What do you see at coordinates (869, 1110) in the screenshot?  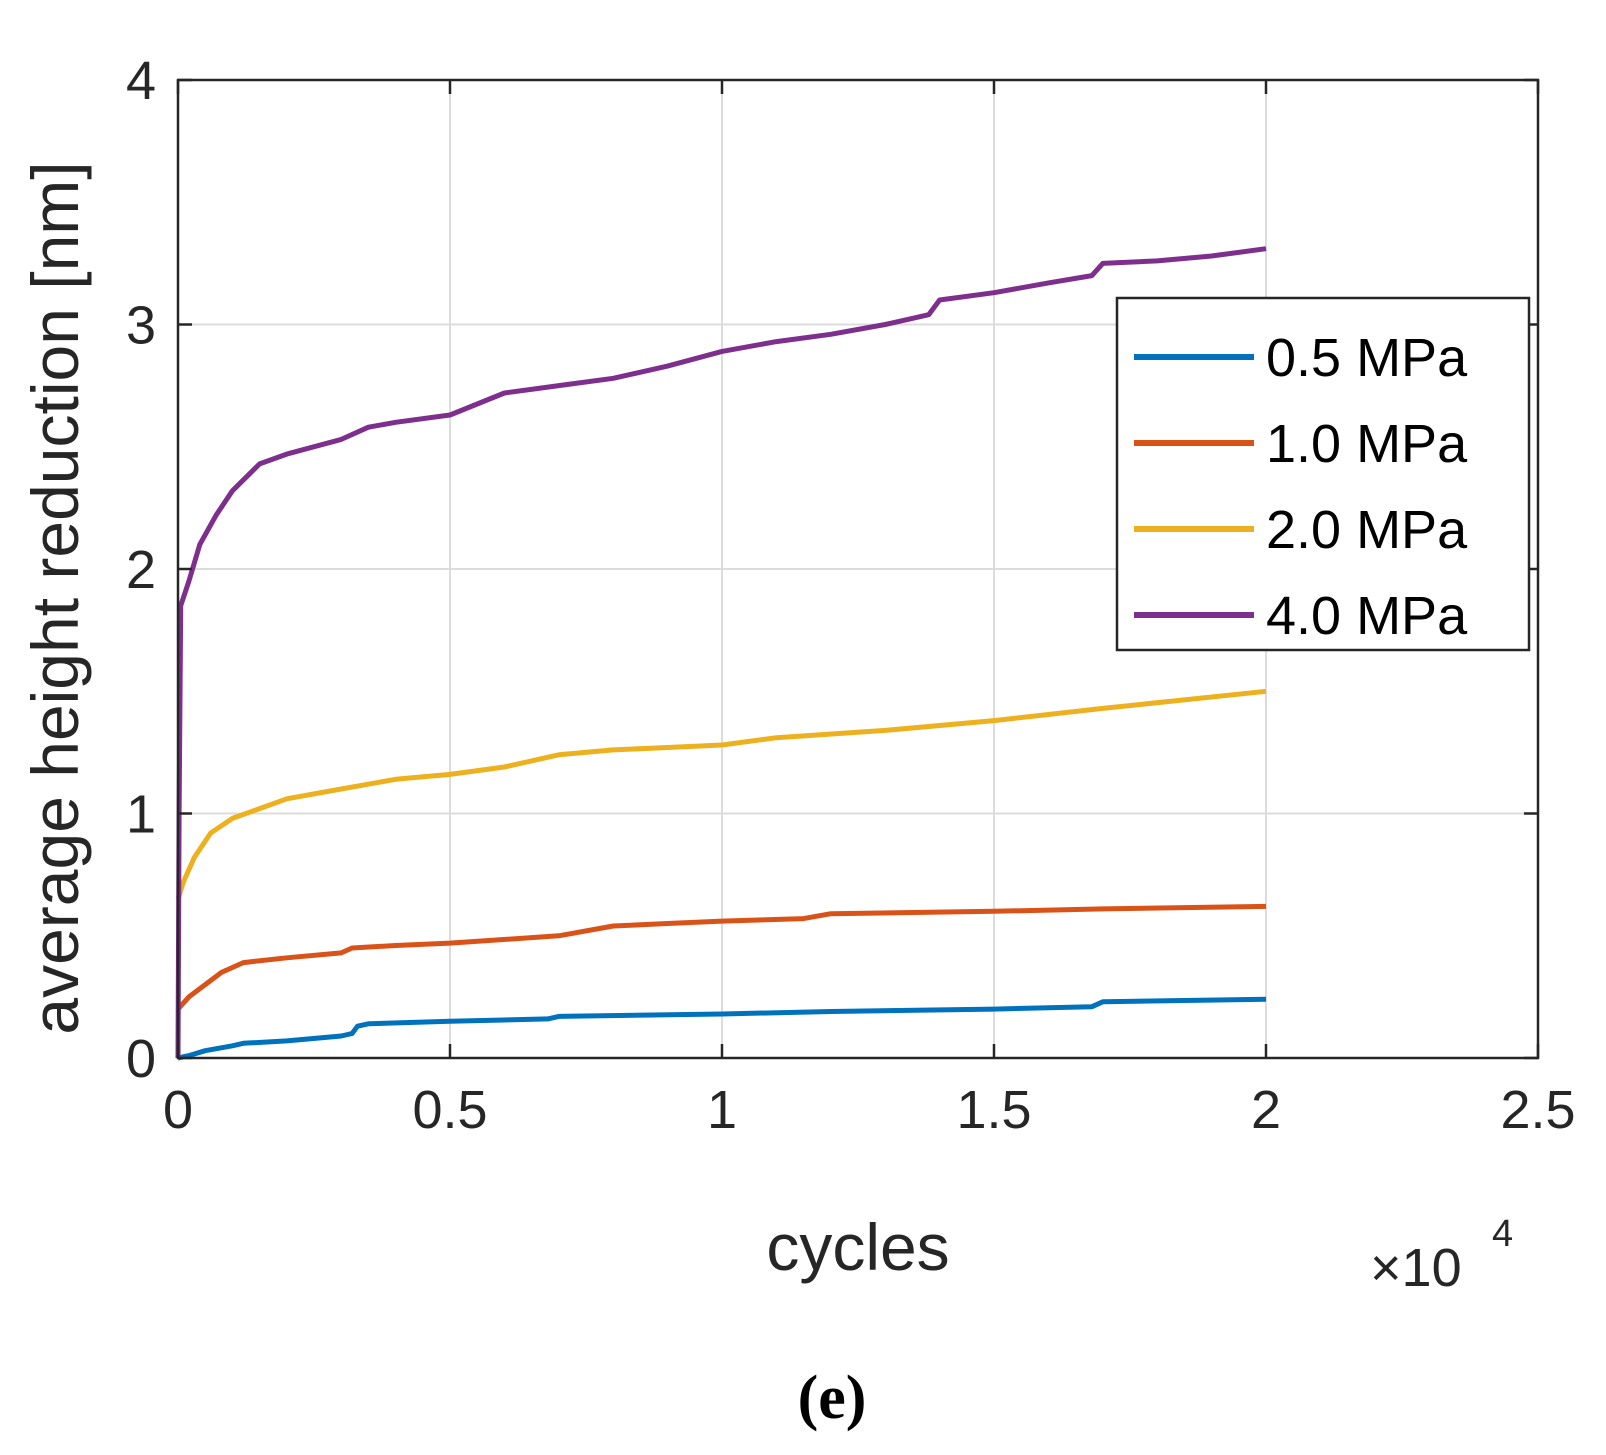 I see `x-tick-labels: 0 0.5 1 1.5 2 2.5` at bounding box center [869, 1110].